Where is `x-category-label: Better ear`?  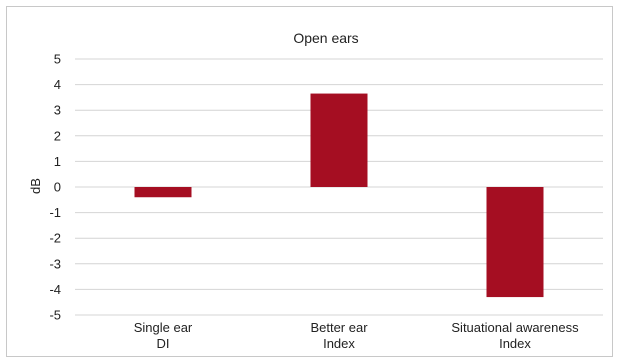 x-category-label: Better ear is located at coordinates (339, 327).